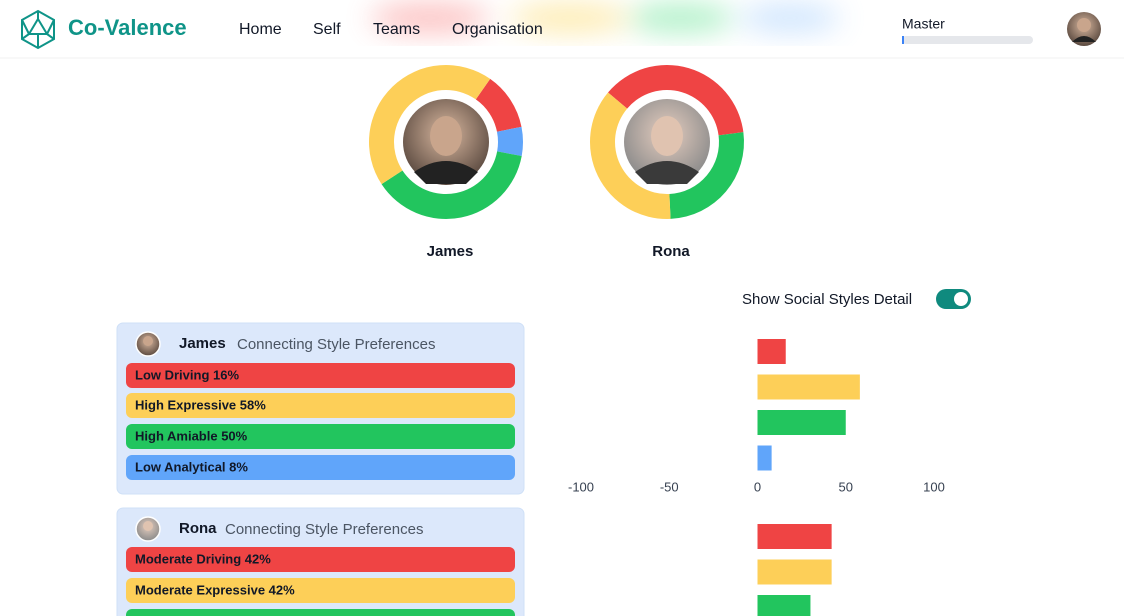 This screenshot has height=616, width=1124. What do you see at coordinates (203, 558) in the screenshot?
I see `preference-label: Moderate Driving 42%` at bounding box center [203, 558].